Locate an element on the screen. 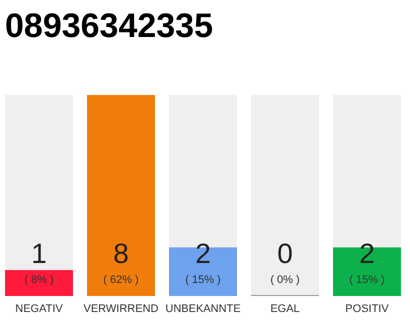 The image size is (410, 320). chart-title: 08936342335 is located at coordinates (109, 26).